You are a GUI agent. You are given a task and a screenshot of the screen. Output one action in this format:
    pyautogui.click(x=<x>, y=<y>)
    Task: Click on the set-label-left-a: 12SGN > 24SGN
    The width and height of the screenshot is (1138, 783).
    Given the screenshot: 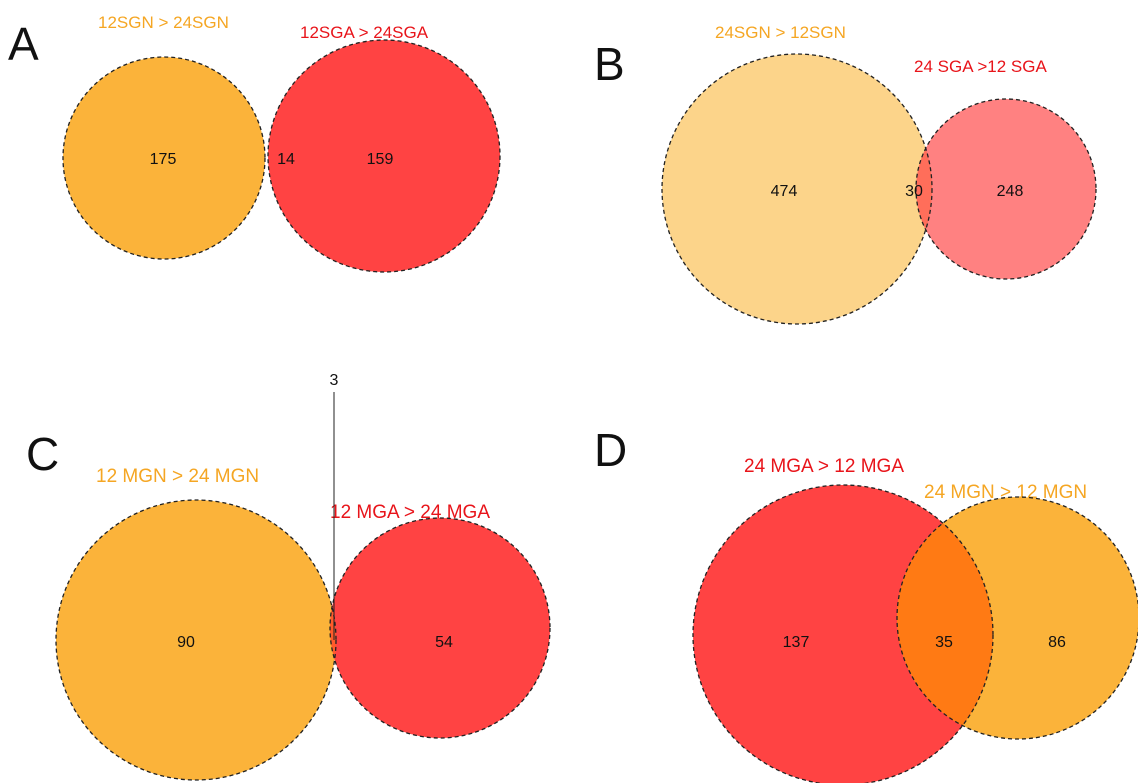 What is the action you would take?
    pyautogui.click(x=163, y=22)
    